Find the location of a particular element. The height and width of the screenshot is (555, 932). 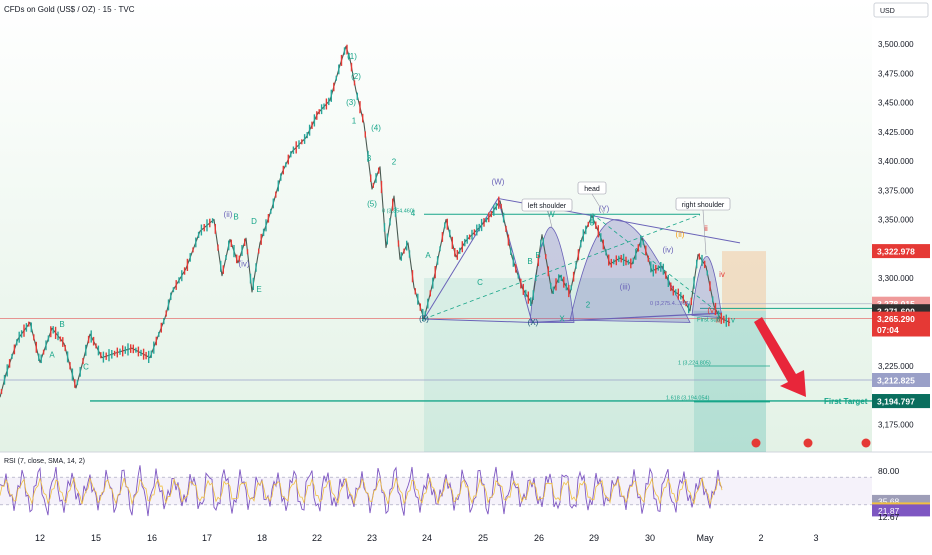

triangle-base is located at coordinates (478, 320).